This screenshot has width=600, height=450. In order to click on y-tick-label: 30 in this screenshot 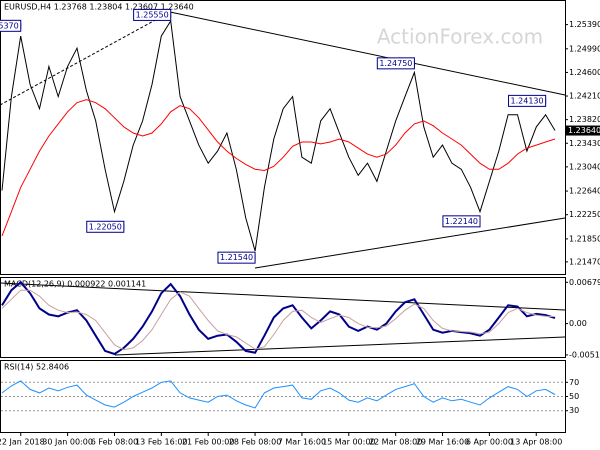, I will do `click(574, 410)`.